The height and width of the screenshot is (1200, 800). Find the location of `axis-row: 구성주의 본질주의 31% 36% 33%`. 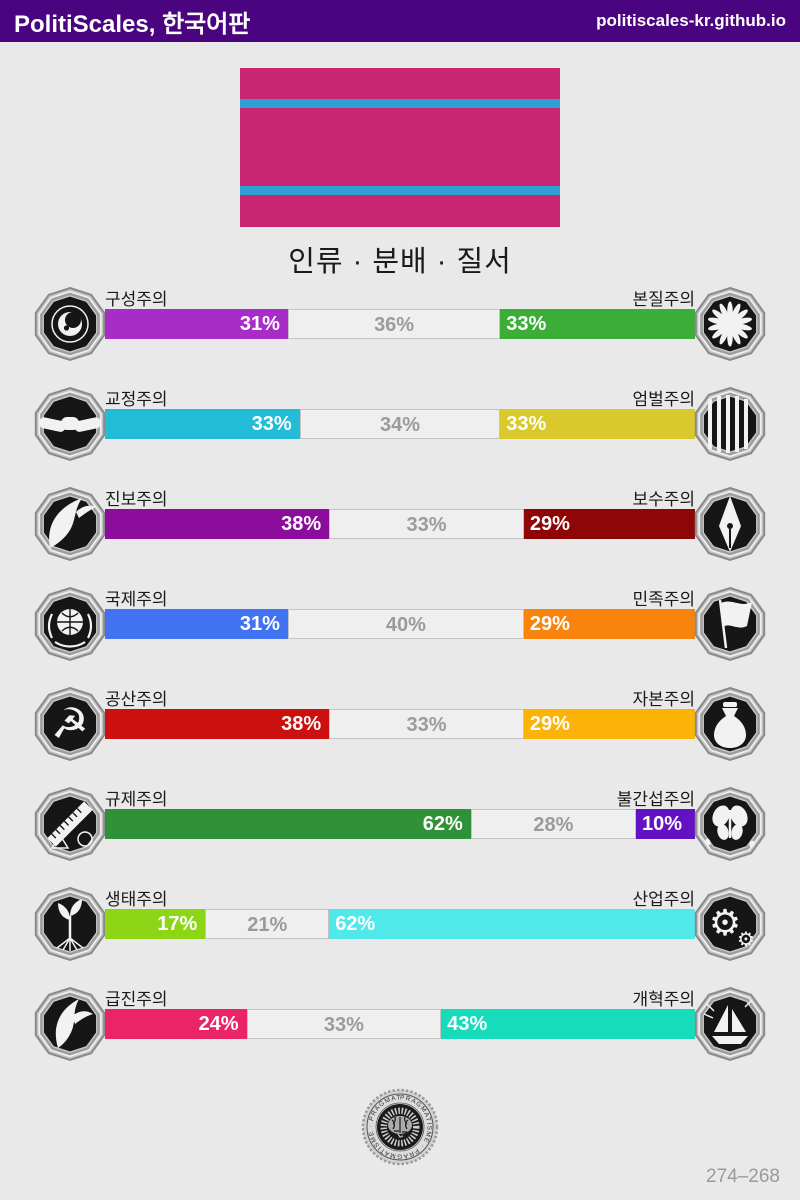

axis-row: 구성주의 본질주의 31% 36% 33% is located at coordinates (400, 335).